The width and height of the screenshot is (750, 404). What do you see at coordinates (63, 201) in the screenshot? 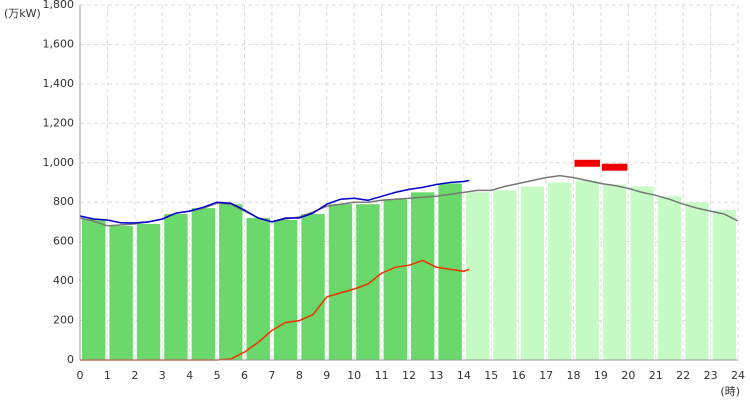
I see `y-tick-label: 800` at bounding box center [63, 201].